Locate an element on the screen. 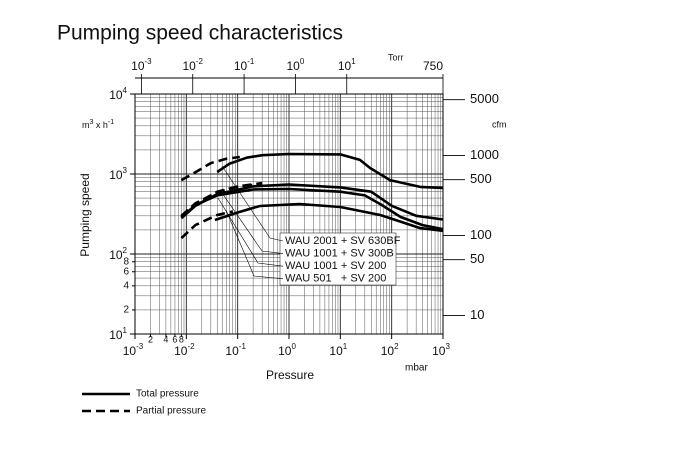 This screenshot has width=697, height=466. x-minor-tick-label: 2 is located at coordinates (150, 339).